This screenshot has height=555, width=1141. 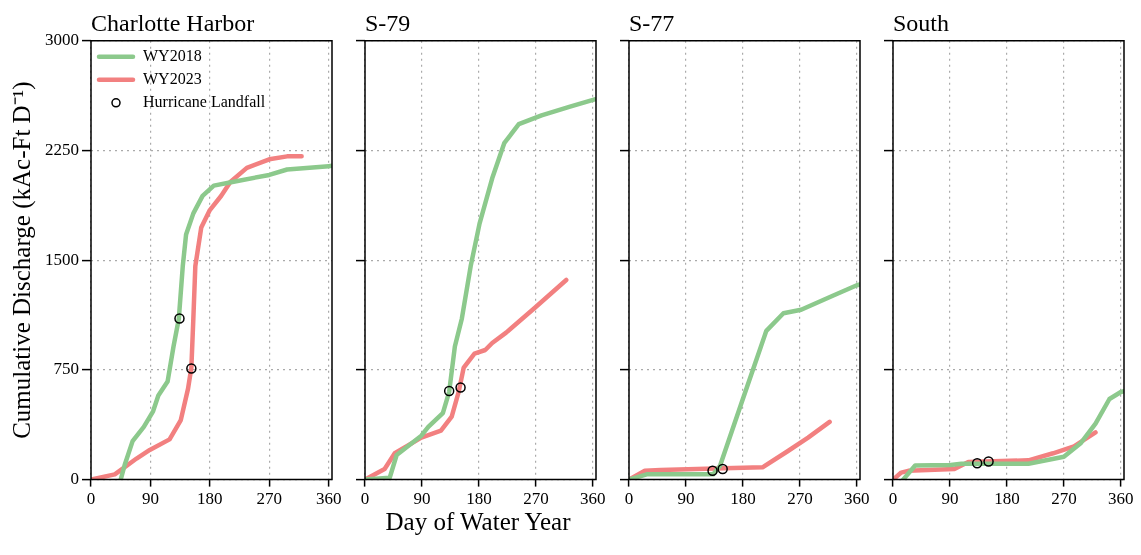 I want to click on y-axis-title: Cumulative Discharge (kAc-Ft D⁻¹), so click(x=21, y=260).